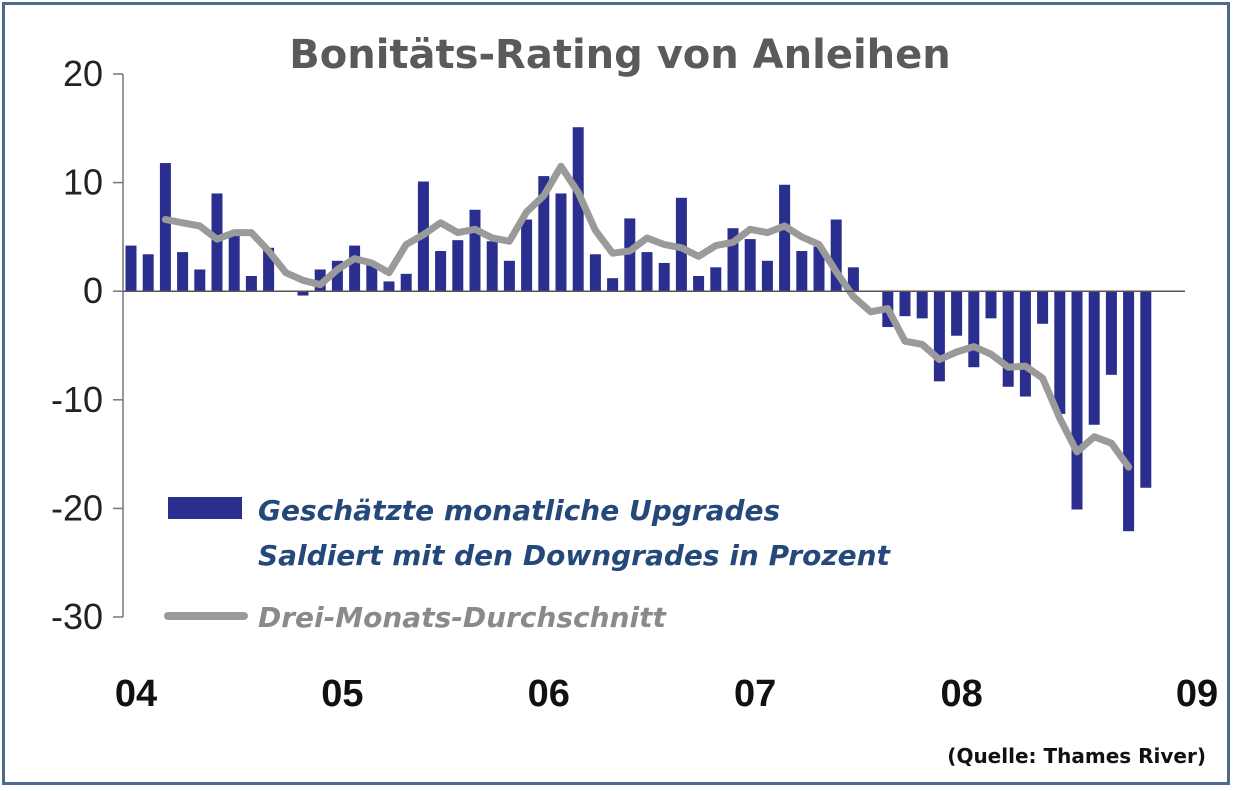 This screenshot has width=1236, height=791. I want to click on y-tick-label: 10, so click(83, 182).